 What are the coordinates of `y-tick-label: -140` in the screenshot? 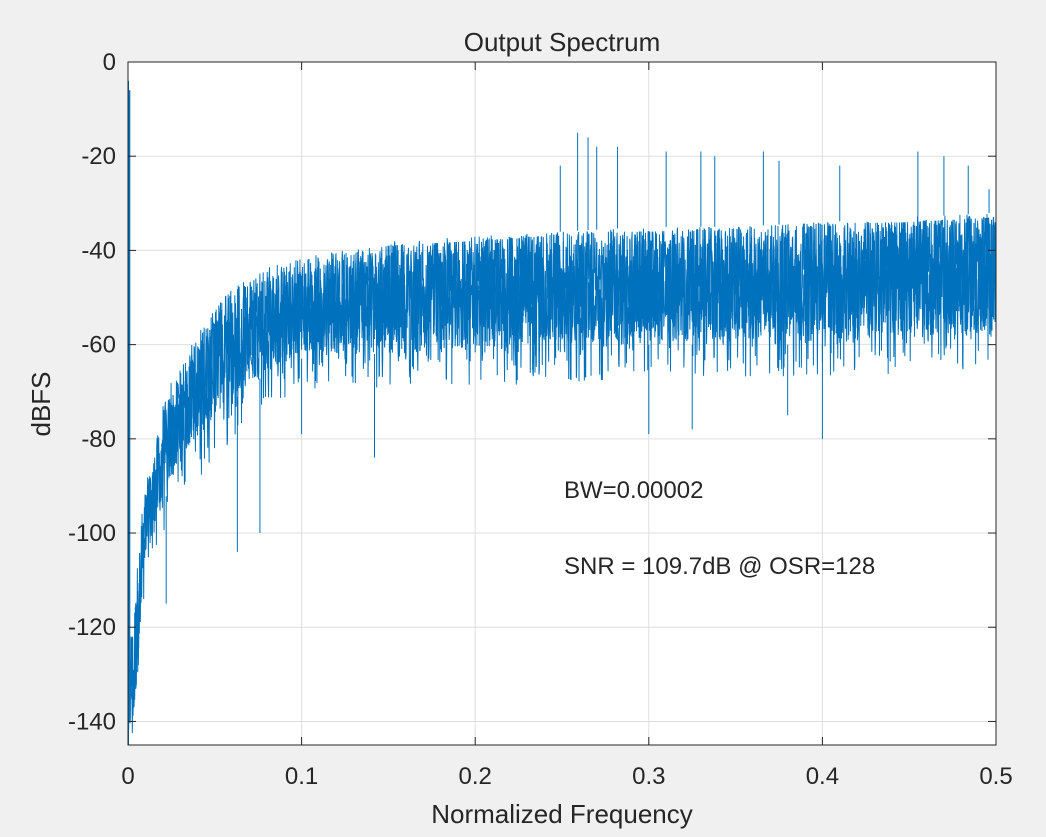 It's located at (92, 721).